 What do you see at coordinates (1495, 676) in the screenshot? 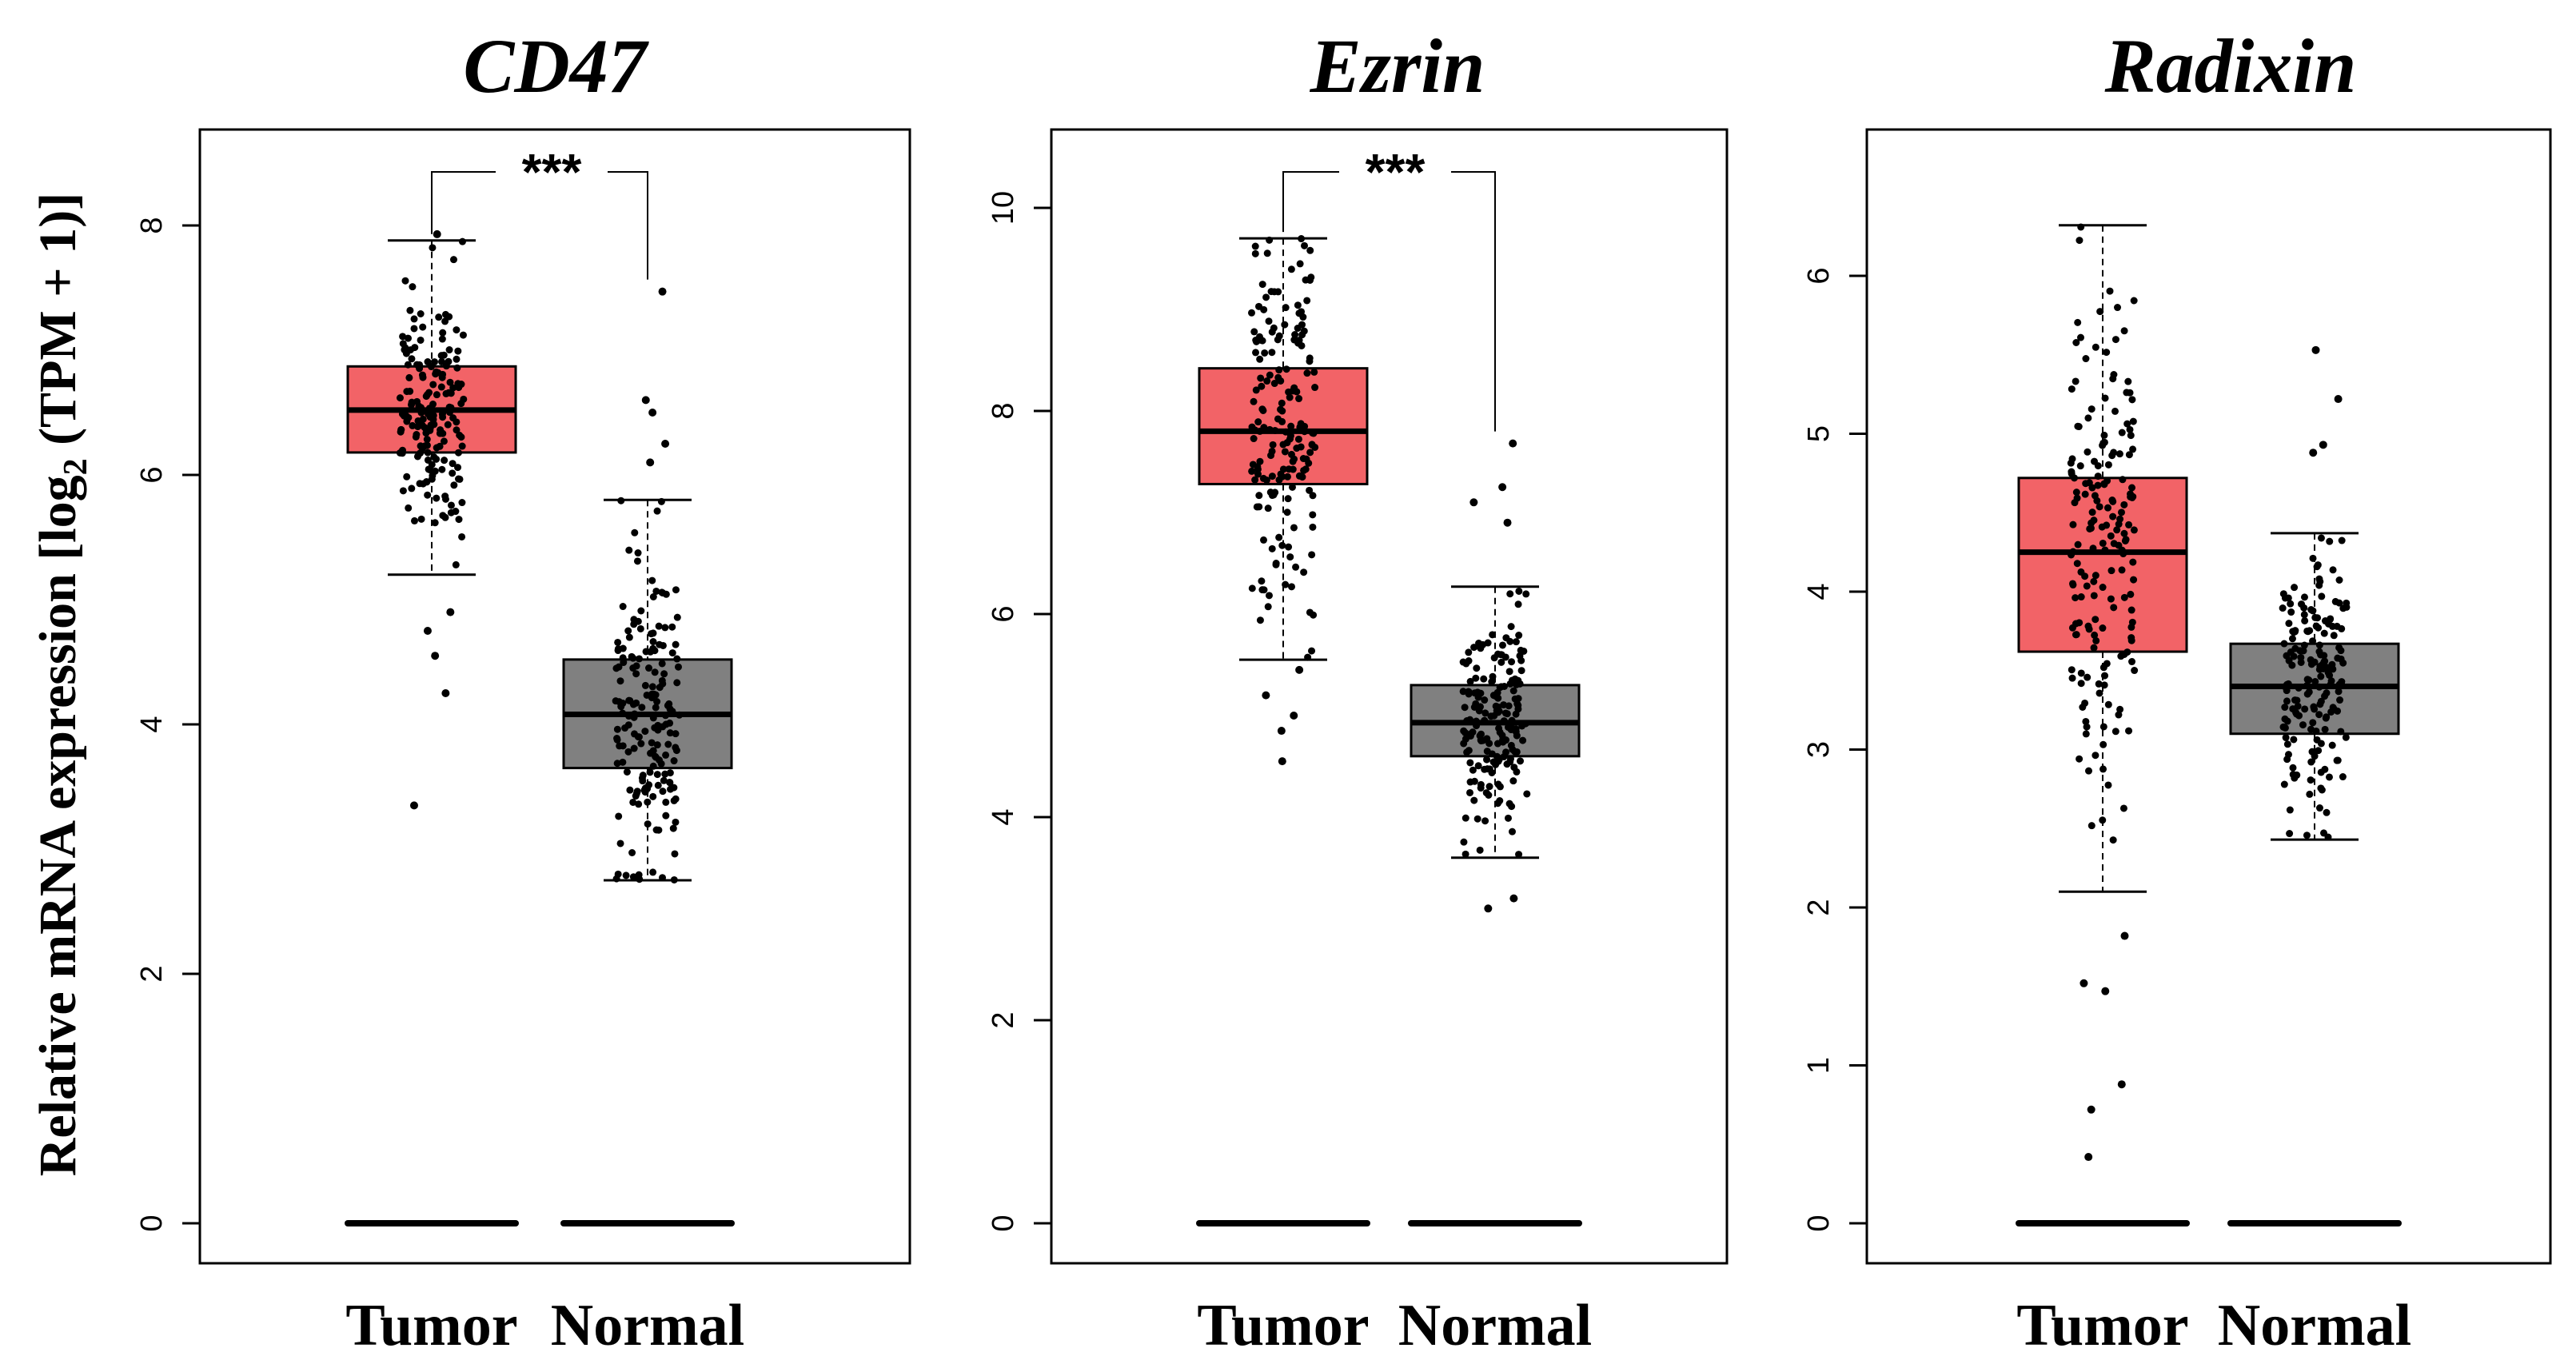
I see `data-points` at bounding box center [1495, 676].